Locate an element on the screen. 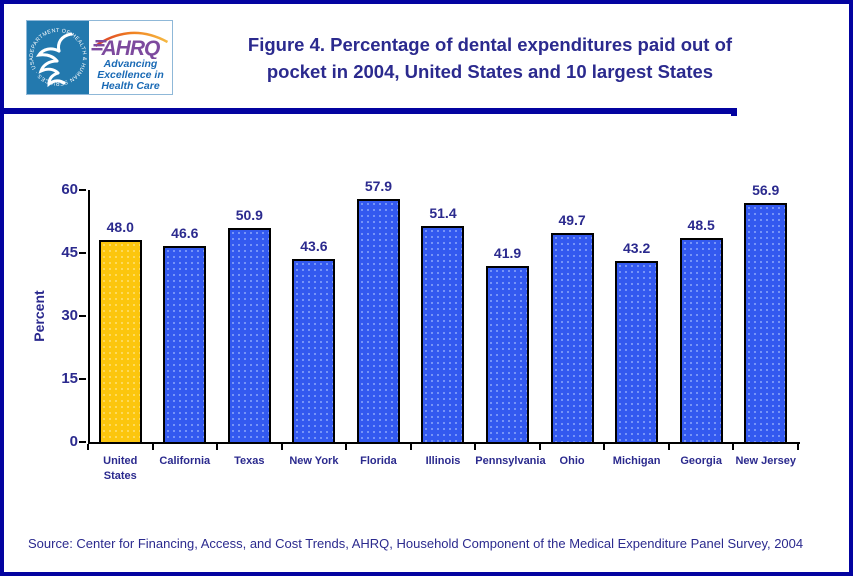 The width and height of the screenshot is (853, 576). category-label: Michigan is located at coordinates (636, 461).